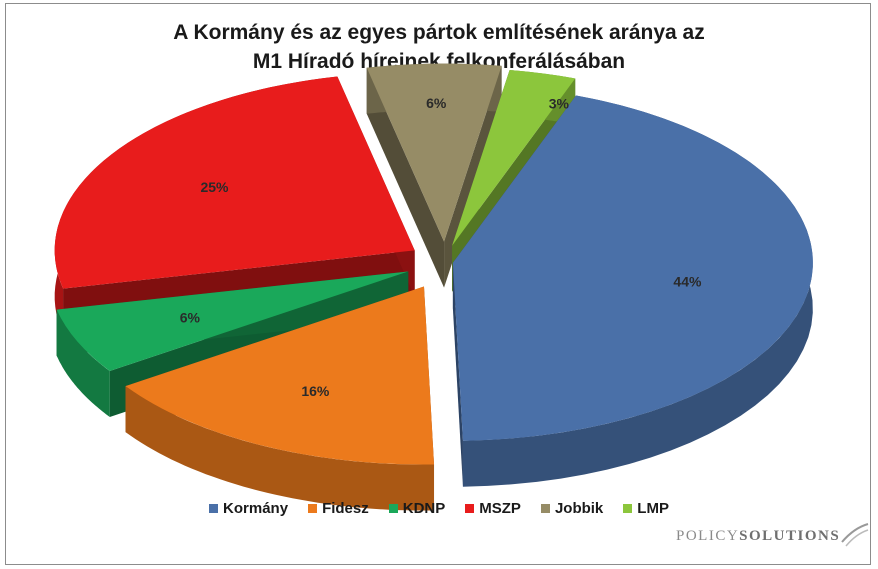  What do you see at coordinates (855, 535) in the screenshot?
I see `brand-mark-icon` at bounding box center [855, 535].